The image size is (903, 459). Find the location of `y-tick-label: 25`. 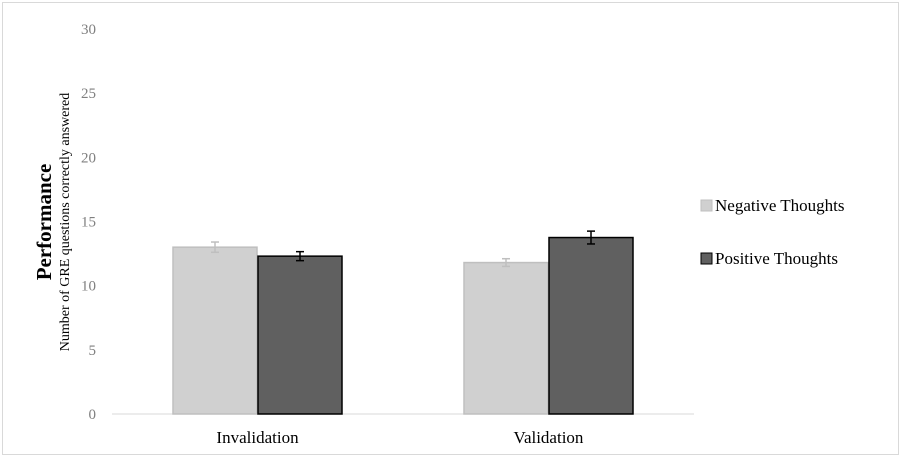

y-tick-label: 25 is located at coordinates (88, 94).